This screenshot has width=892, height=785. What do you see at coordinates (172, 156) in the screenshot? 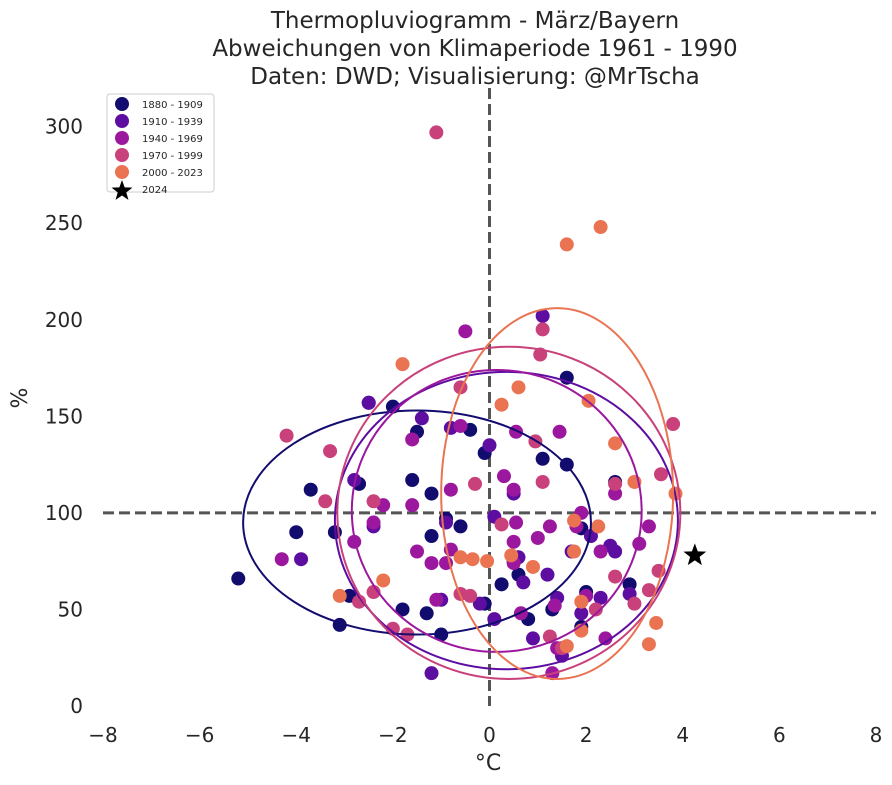
I see `legend-label: 1970 - 1999` at bounding box center [172, 156].